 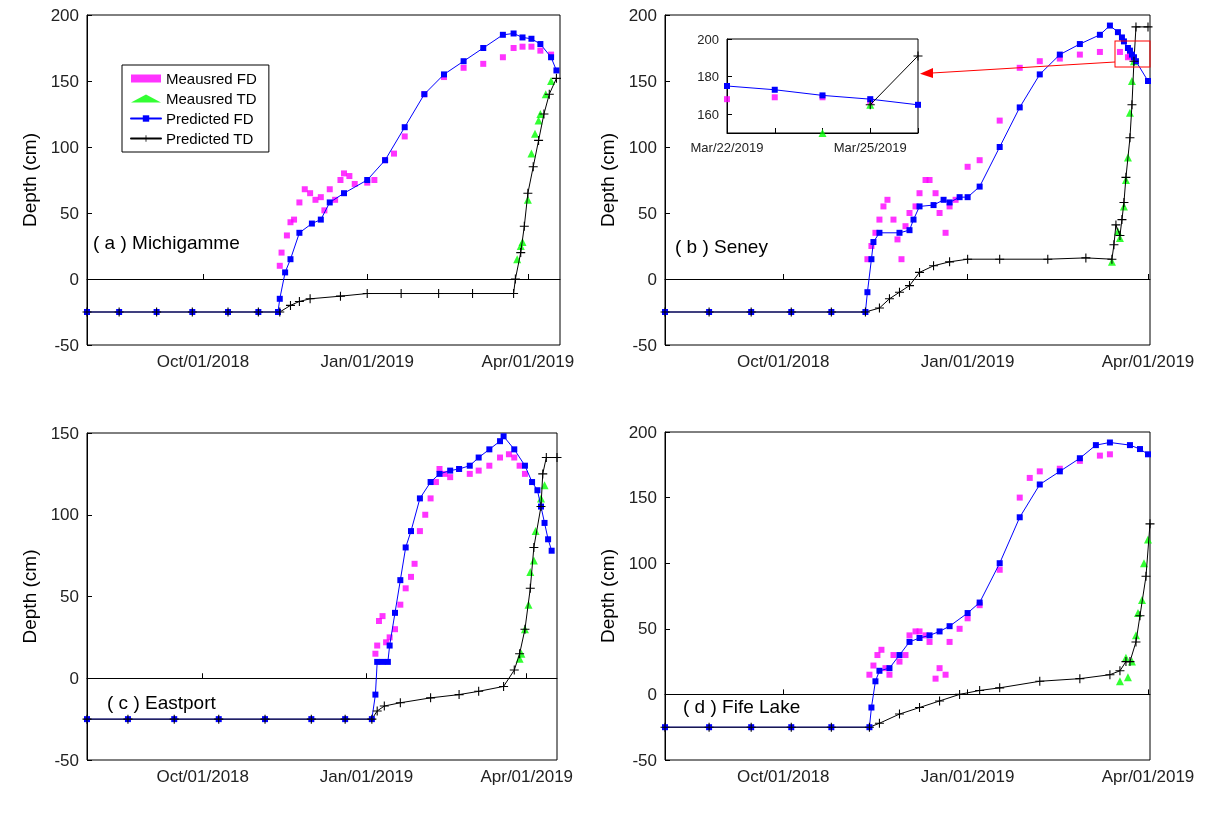 What do you see at coordinates (211, 98) in the screenshot?
I see `legend-label: Meausred TD` at bounding box center [211, 98].